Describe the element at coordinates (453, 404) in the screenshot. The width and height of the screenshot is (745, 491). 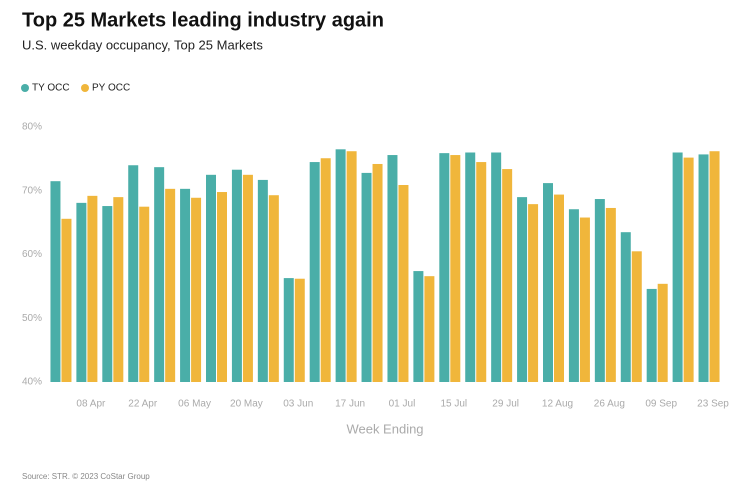
I see `x-tick-label: 15 Jul` at that location.